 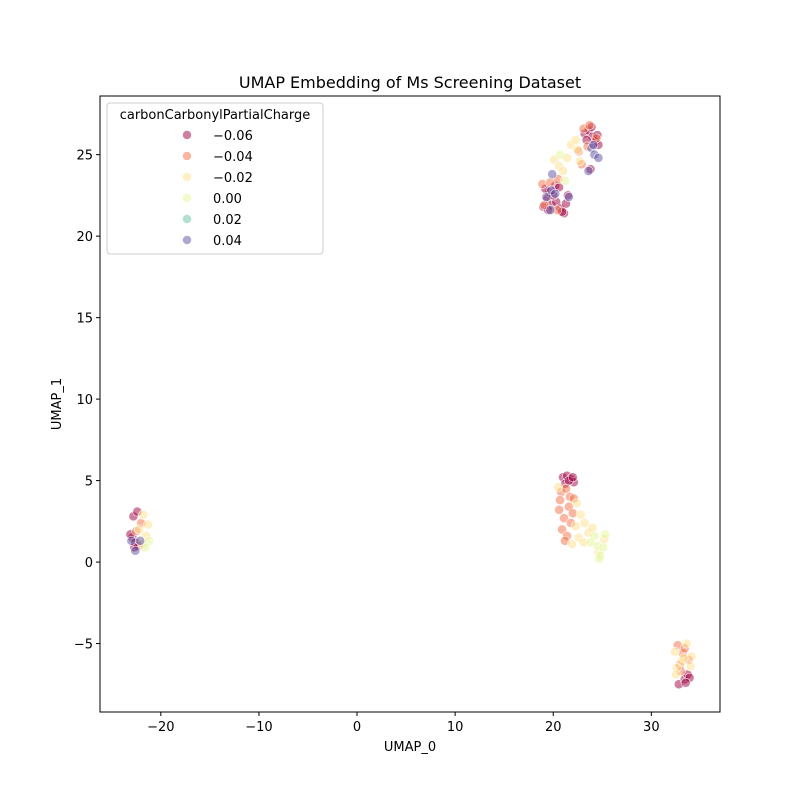 What do you see at coordinates (84, 400) in the screenshot?
I see `y-tick-label: 10` at bounding box center [84, 400].